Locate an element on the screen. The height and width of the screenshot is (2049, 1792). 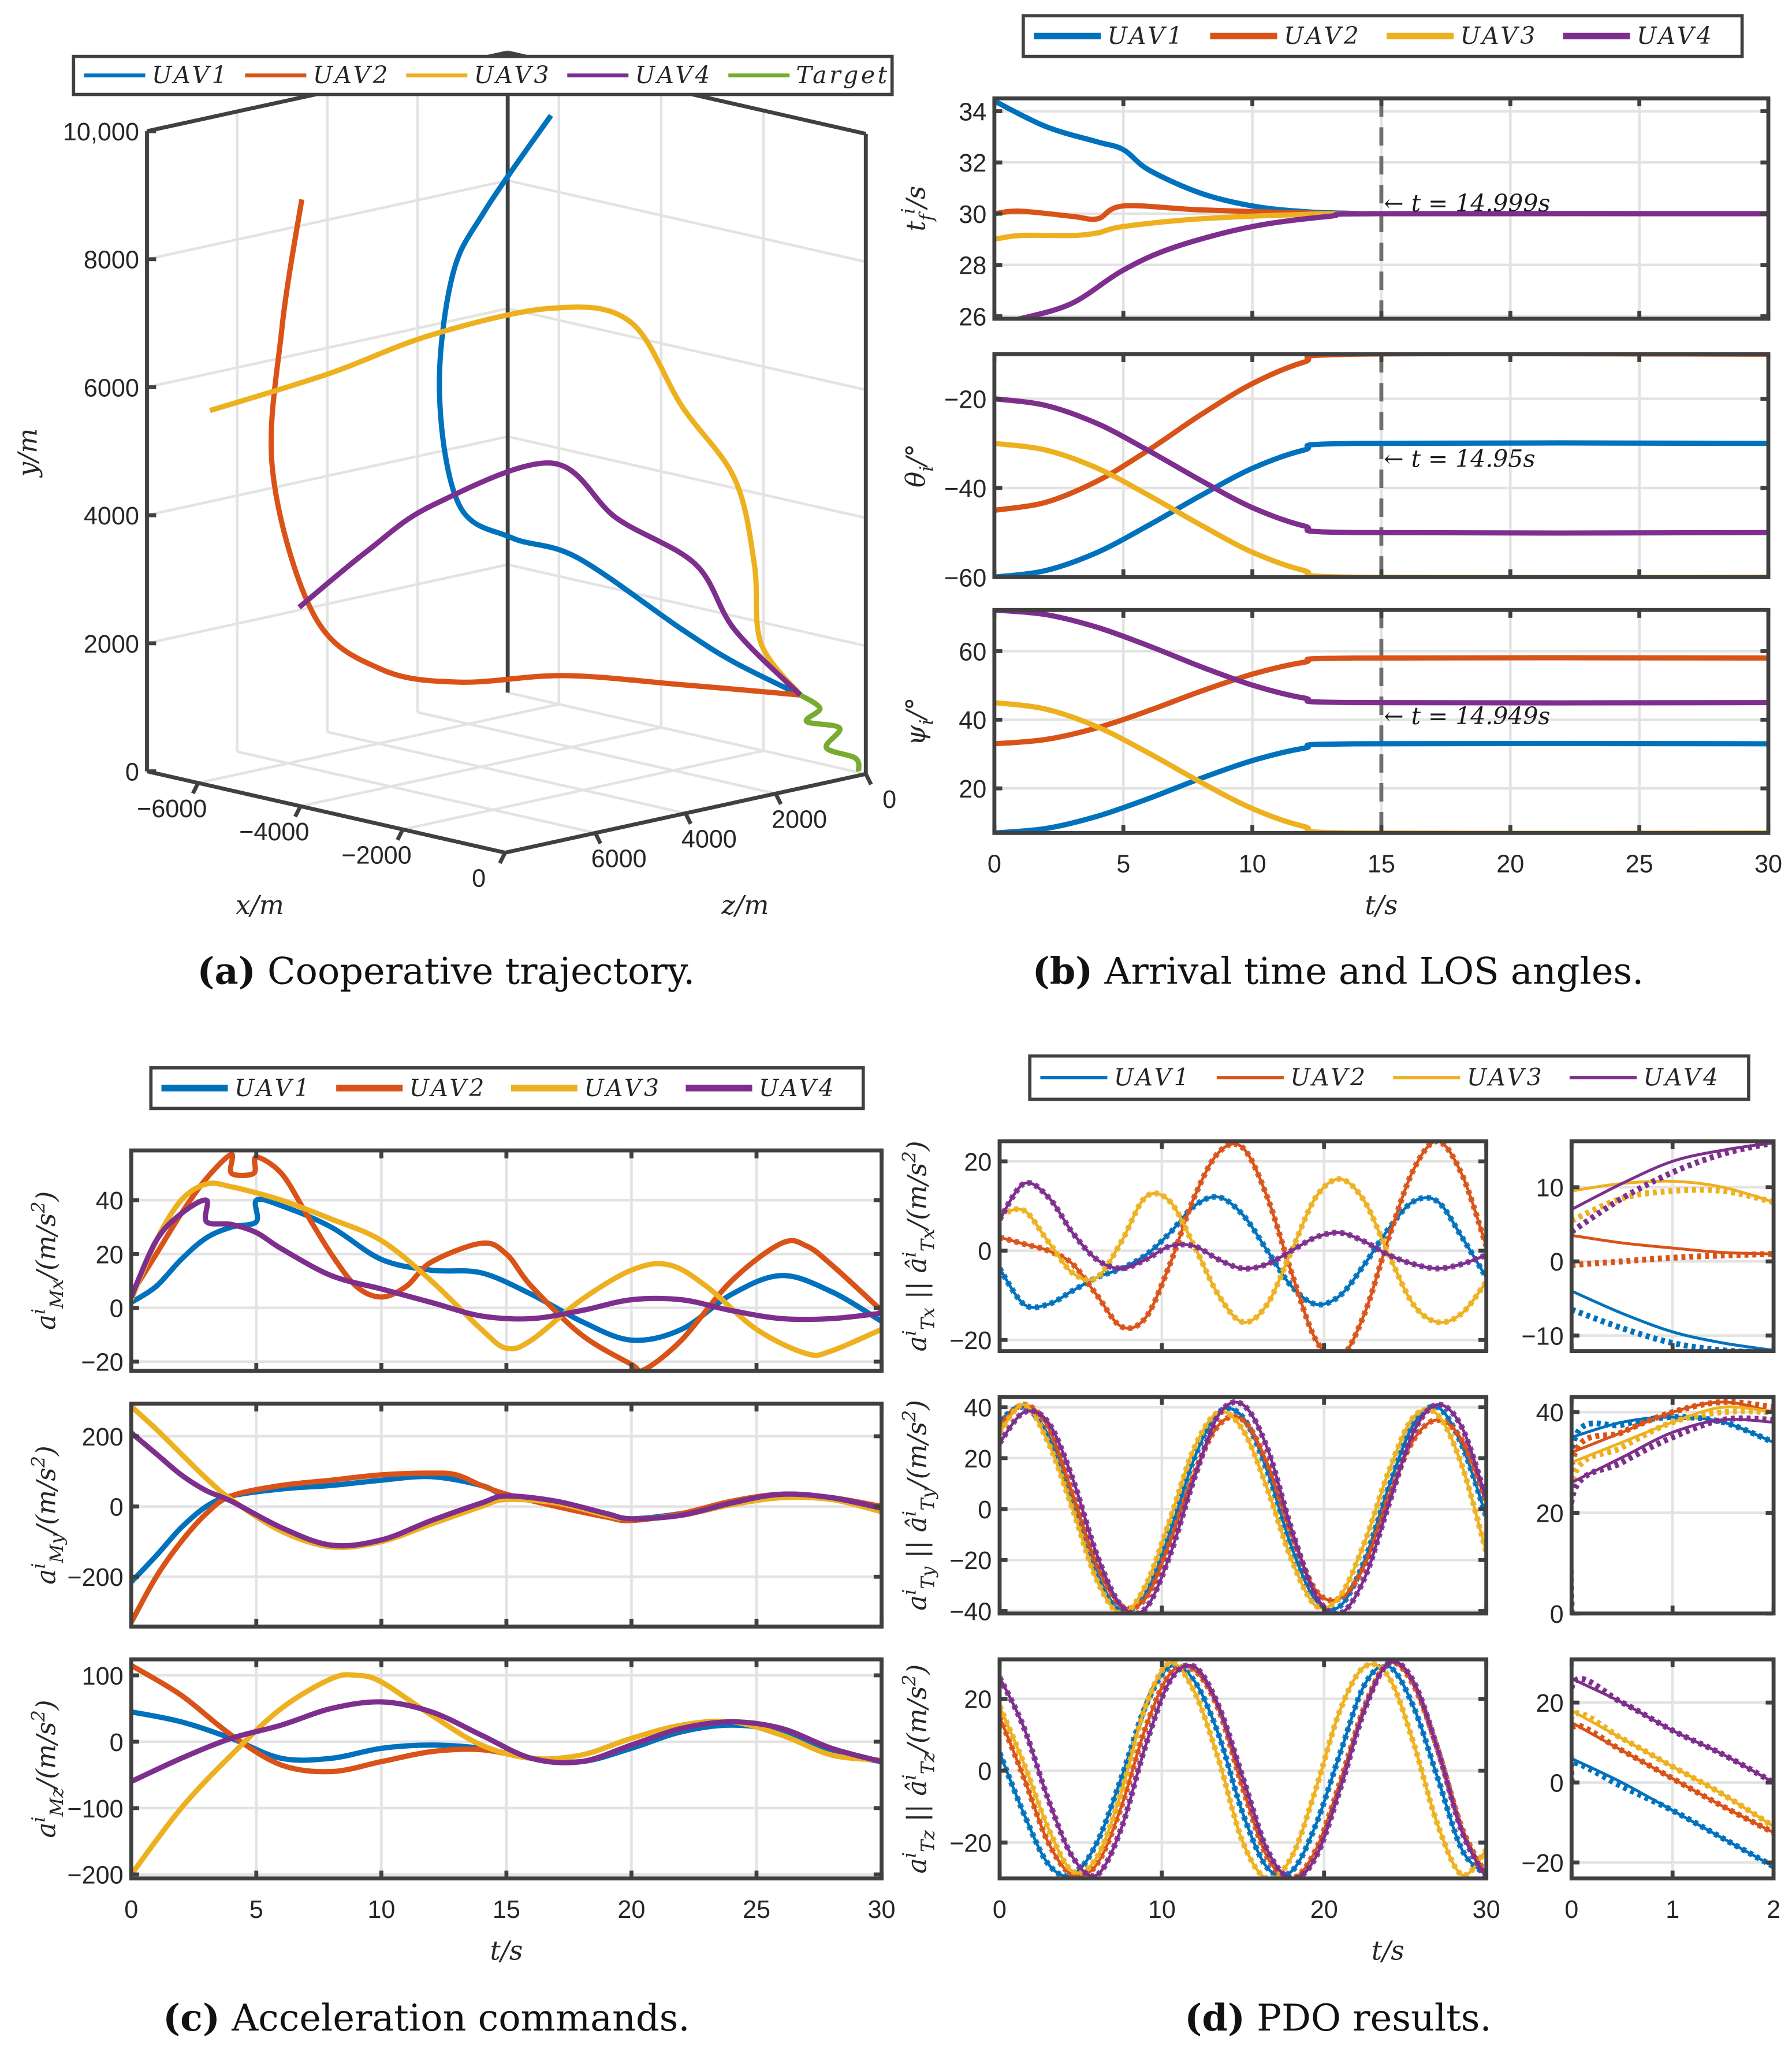
trajectory-uav1 is located at coordinates (619, 406).